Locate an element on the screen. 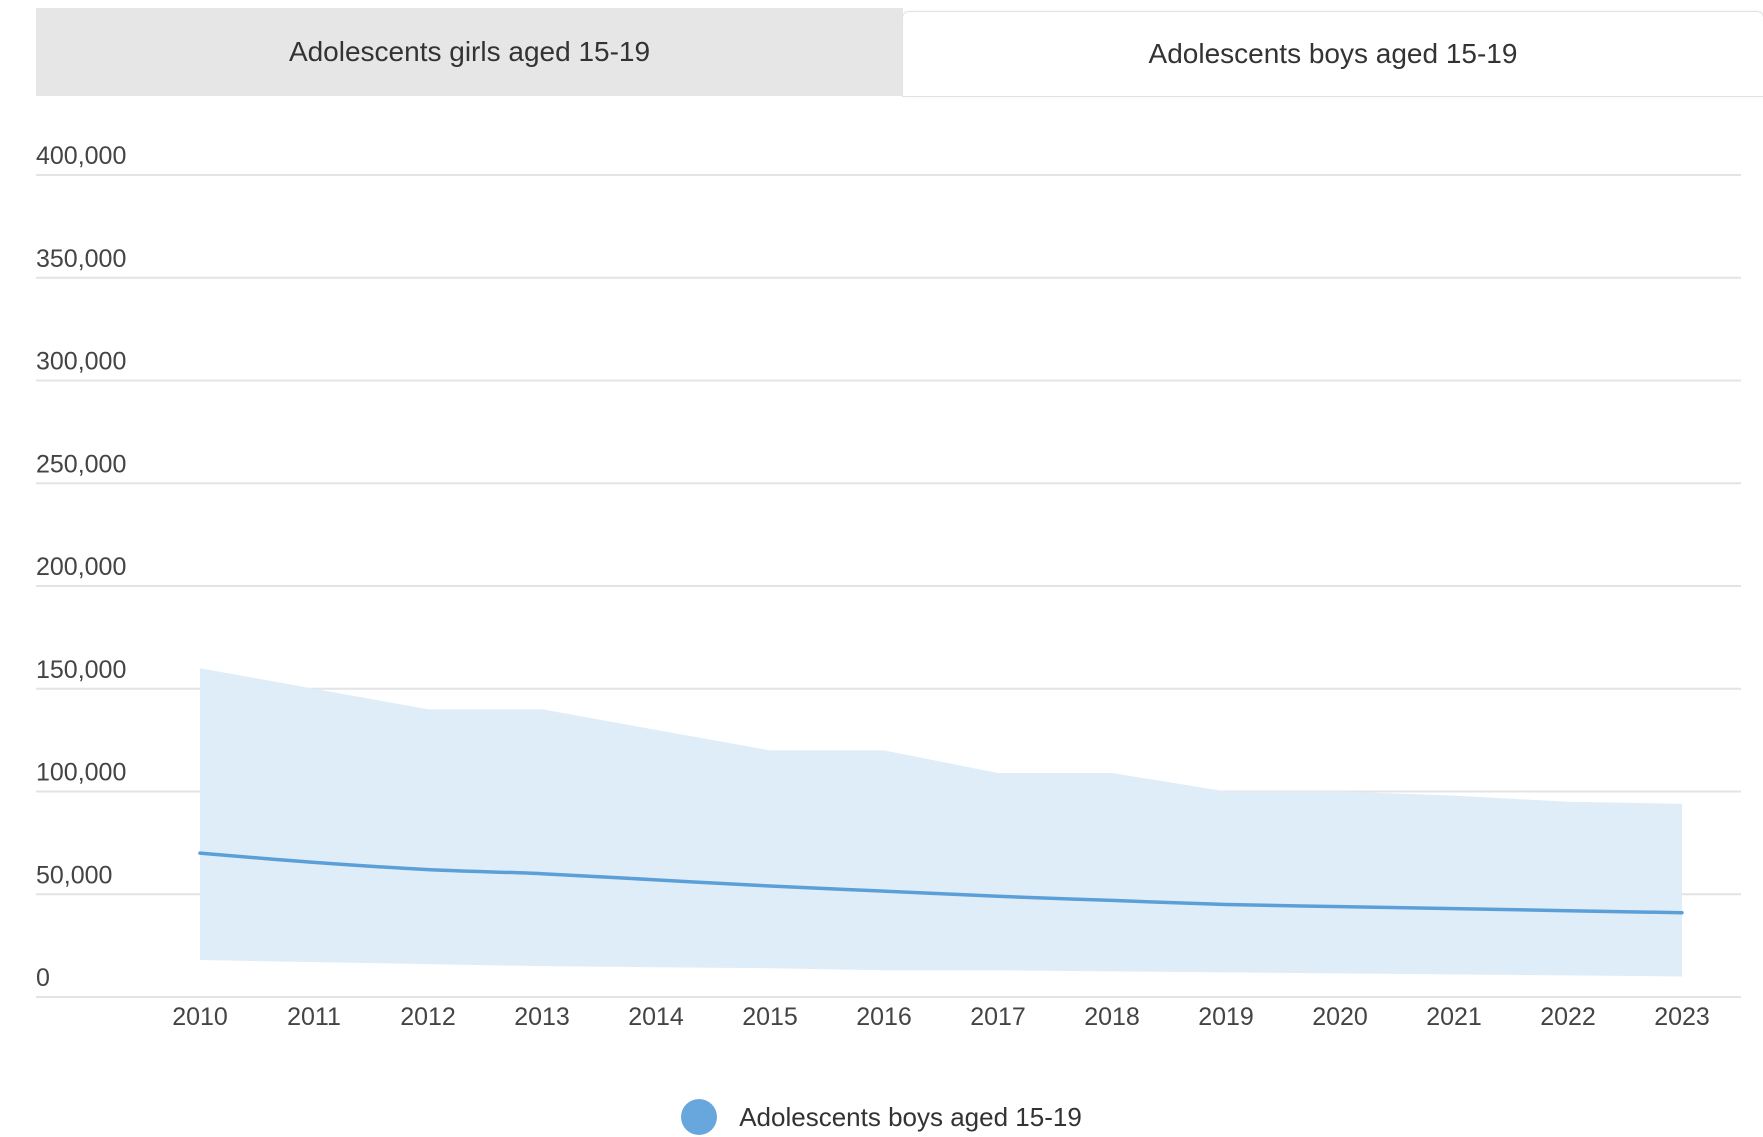 Image resolution: width=1763 pixels, height=1137 pixels. chart-legend: Adolescents boys aged 15-19 is located at coordinates (881, 1117).